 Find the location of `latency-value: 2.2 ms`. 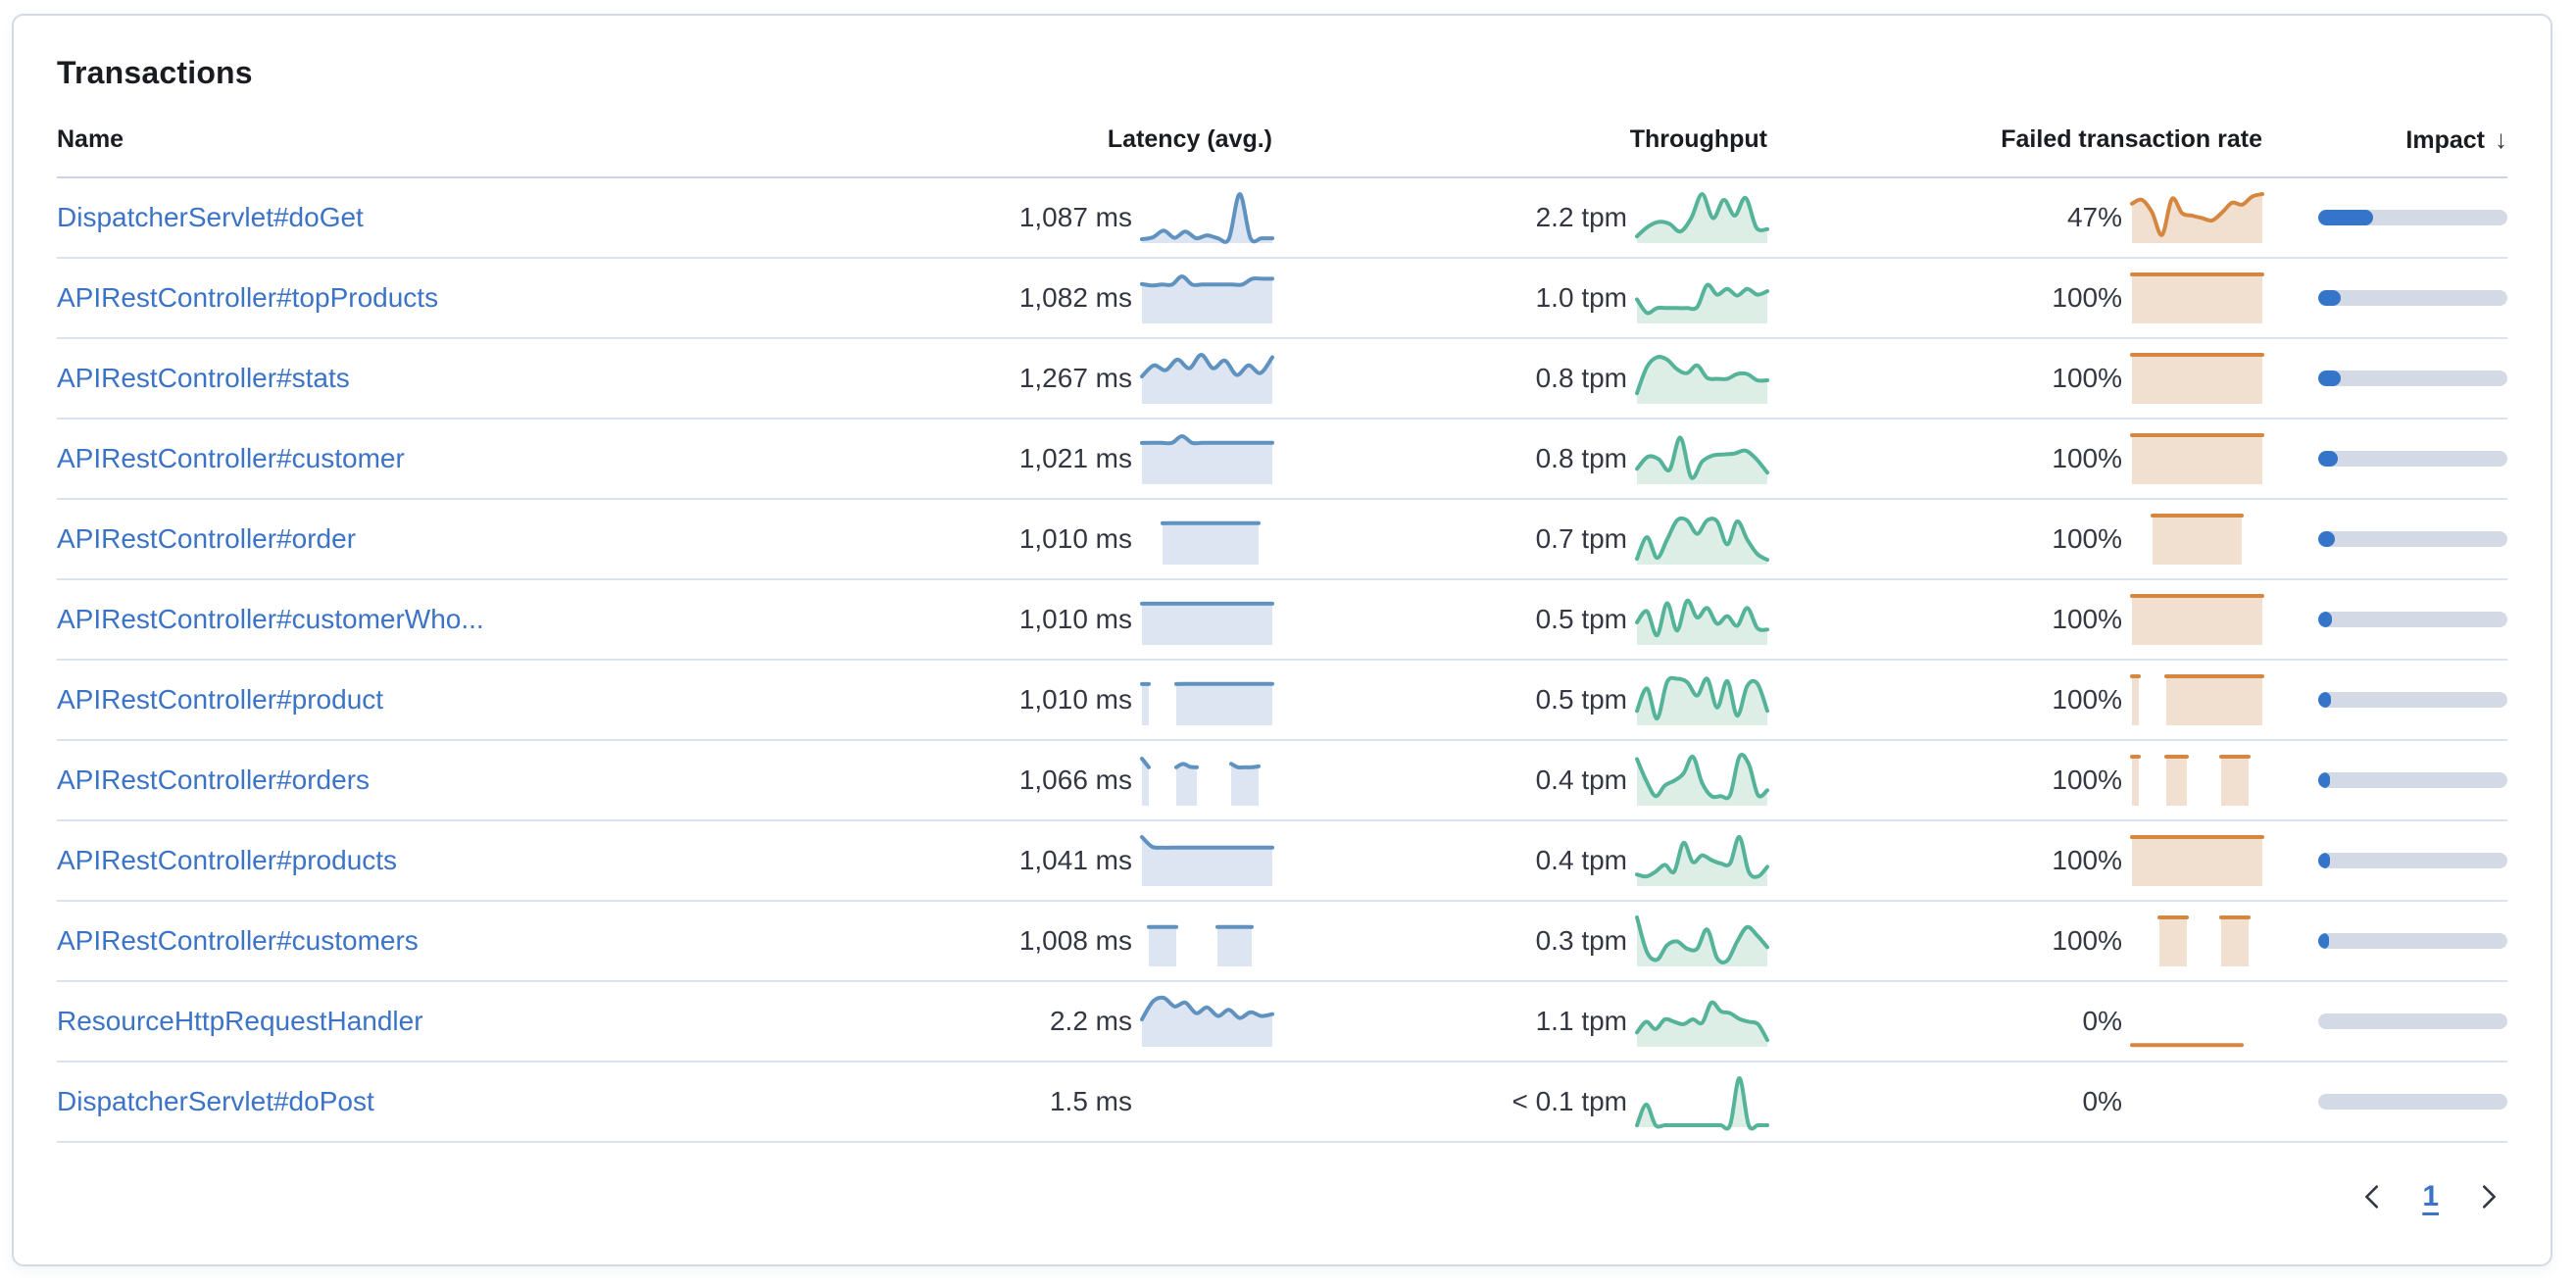

latency-value: 2.2 ms is located at coordinates (1090, 1021).